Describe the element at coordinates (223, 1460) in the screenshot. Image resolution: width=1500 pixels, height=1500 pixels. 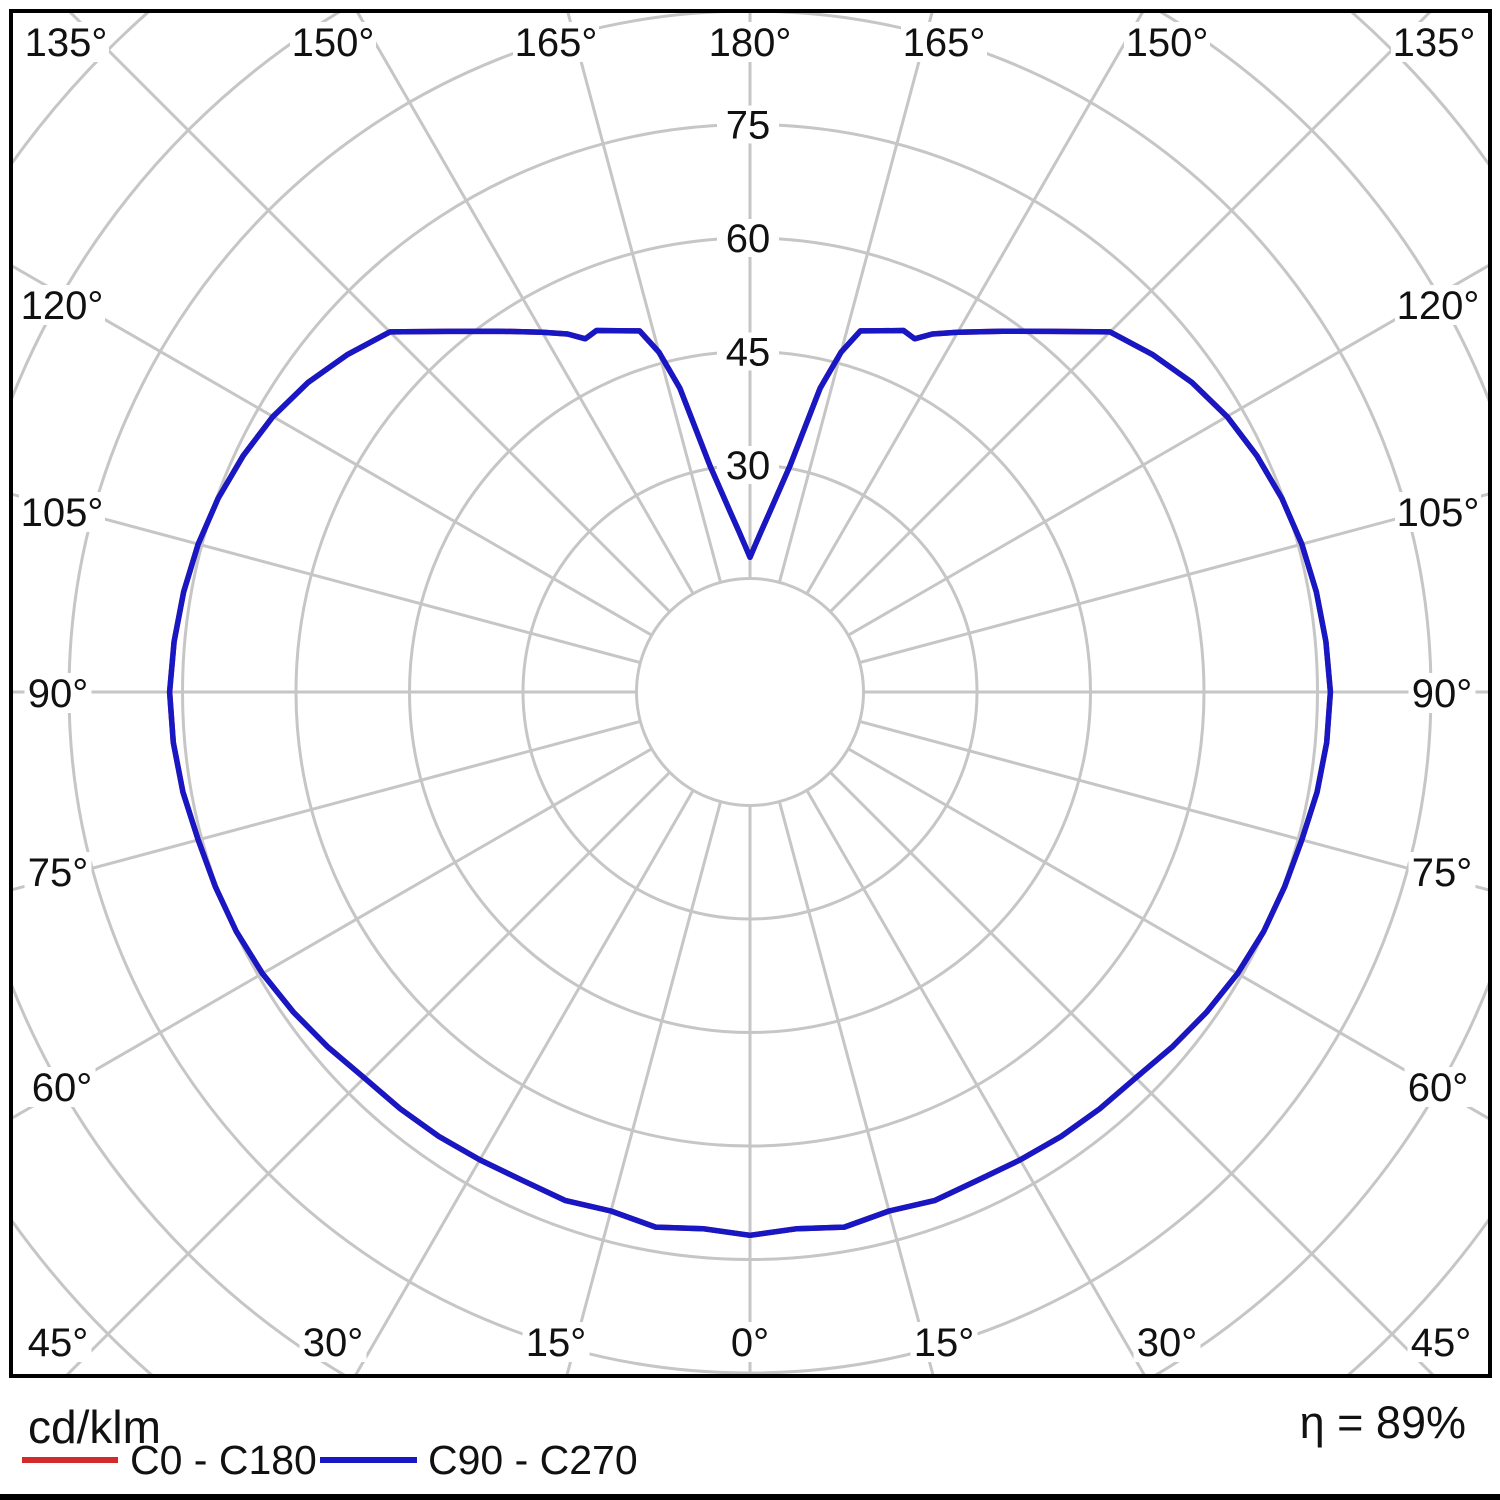
I see `legend-label-c0-c180: C0 - C180` at that location.